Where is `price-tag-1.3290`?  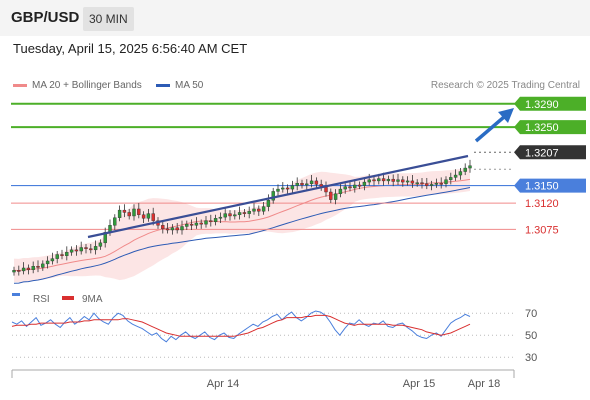
price-tag-1.3290 is located at coordinates (550, 103).